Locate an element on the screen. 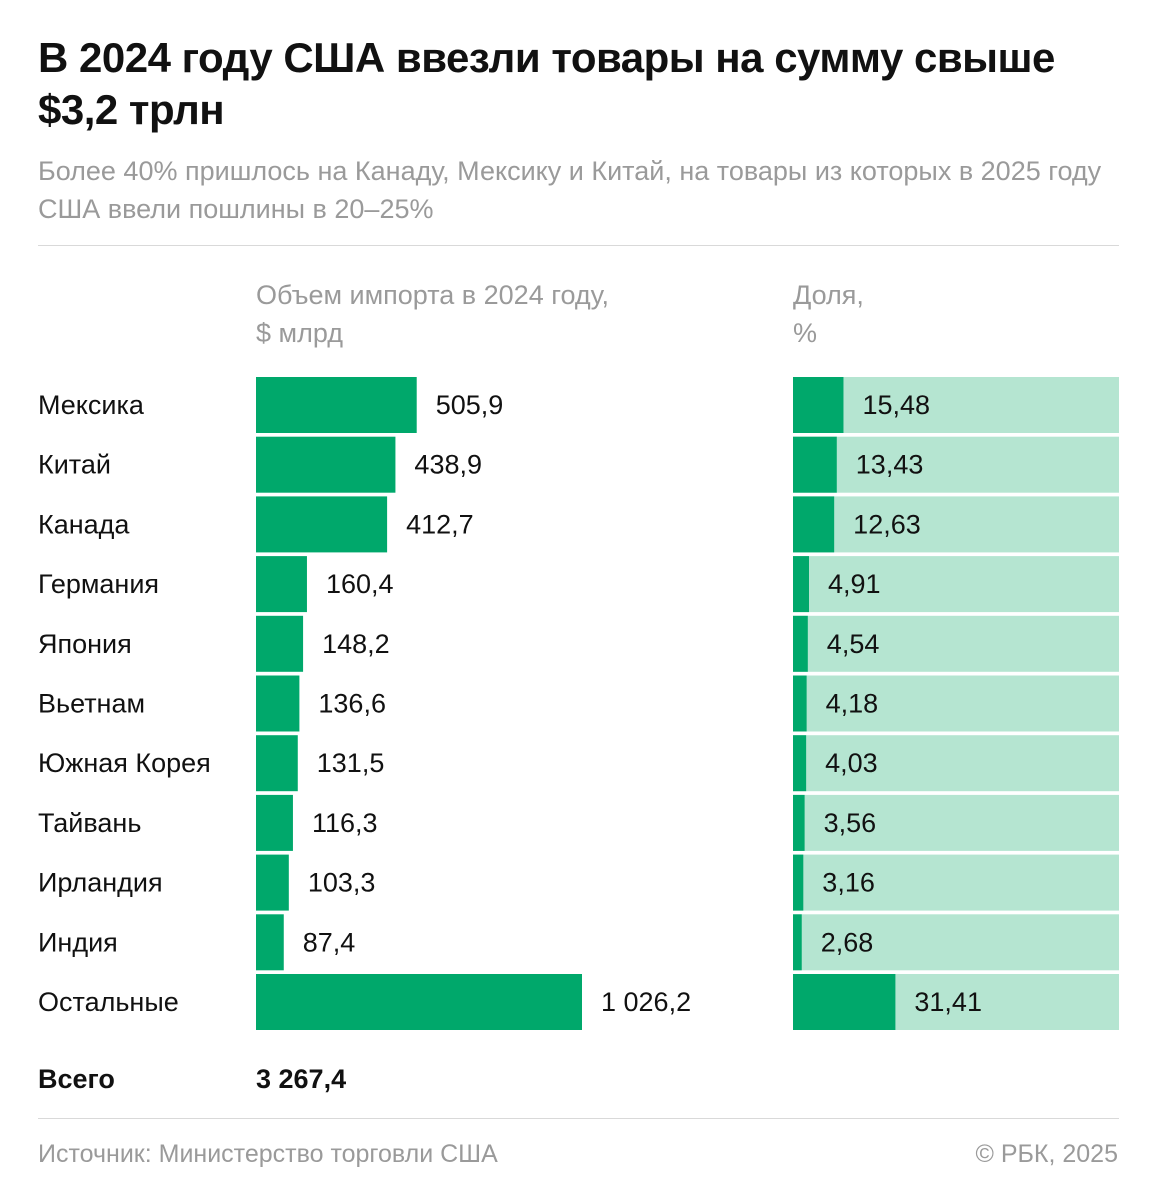  copyright-note: © РБК, 2025 is located at coordinates (1046, 1154).